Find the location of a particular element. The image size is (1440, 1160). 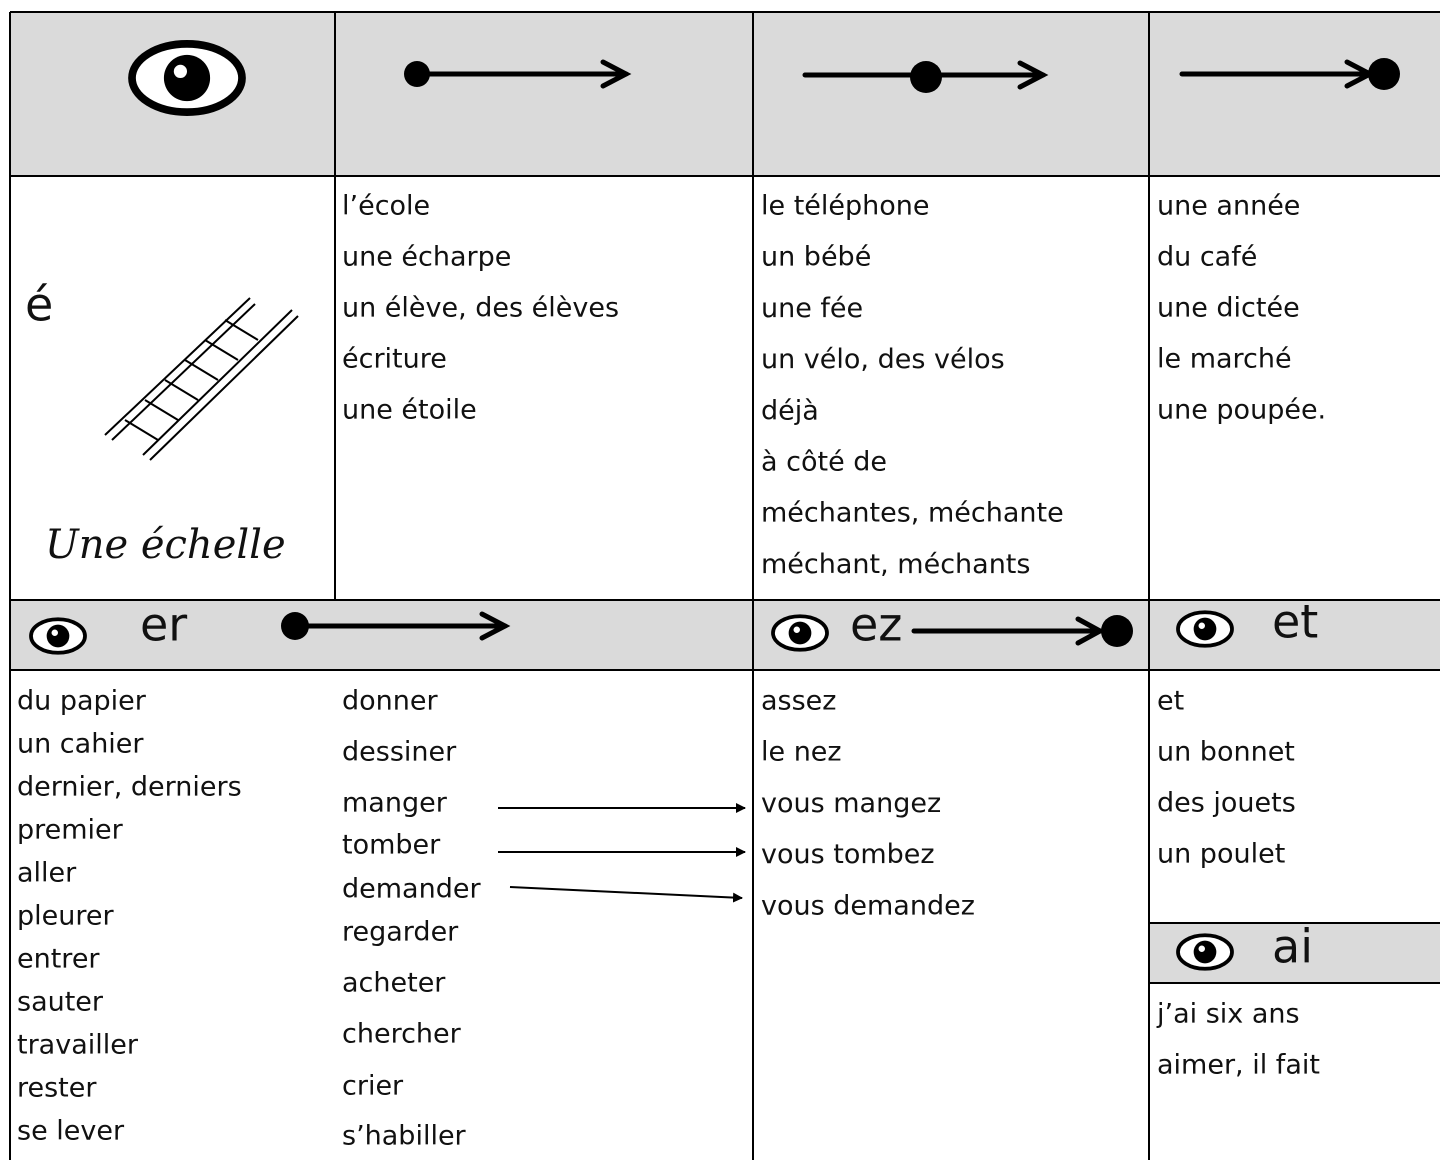

arrow-middle is located at coordinates (925, 76).